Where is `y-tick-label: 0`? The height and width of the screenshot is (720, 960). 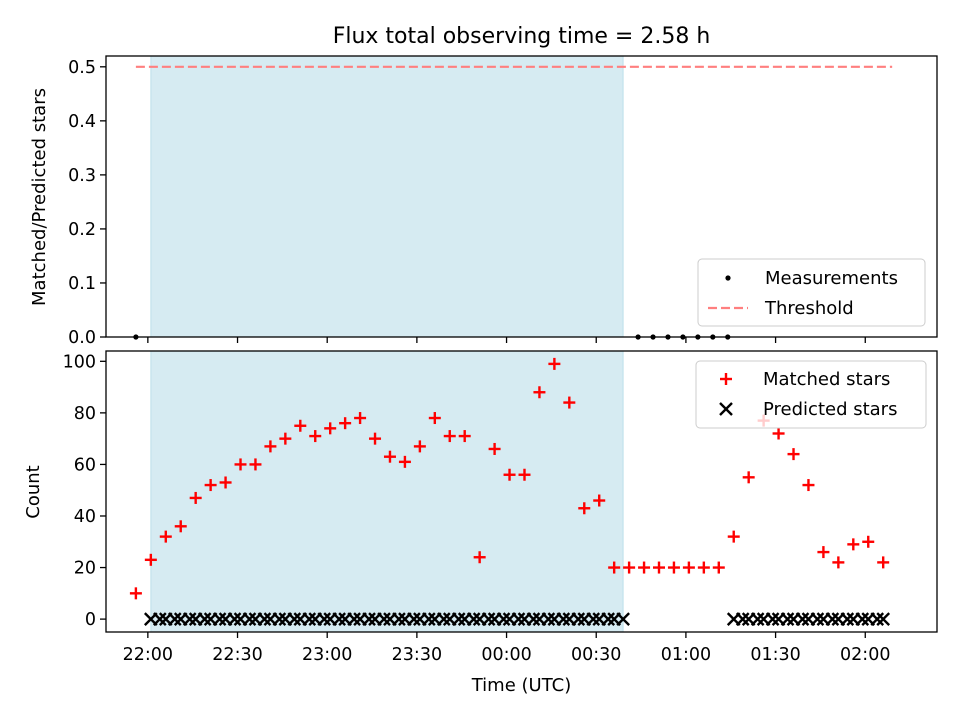
y-tick-label: 0 is located at coordinates (90, 620).